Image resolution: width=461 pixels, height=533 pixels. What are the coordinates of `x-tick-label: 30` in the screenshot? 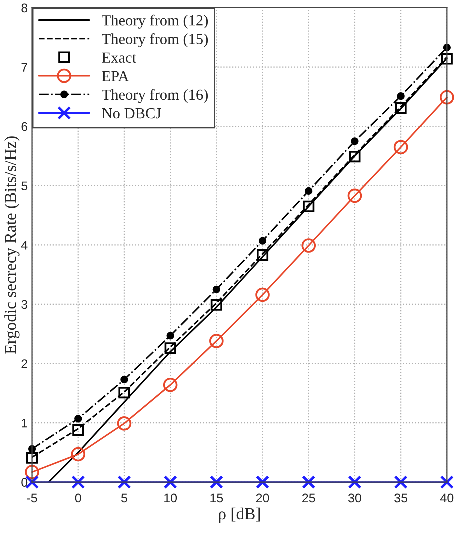 It's located at (355, 498).